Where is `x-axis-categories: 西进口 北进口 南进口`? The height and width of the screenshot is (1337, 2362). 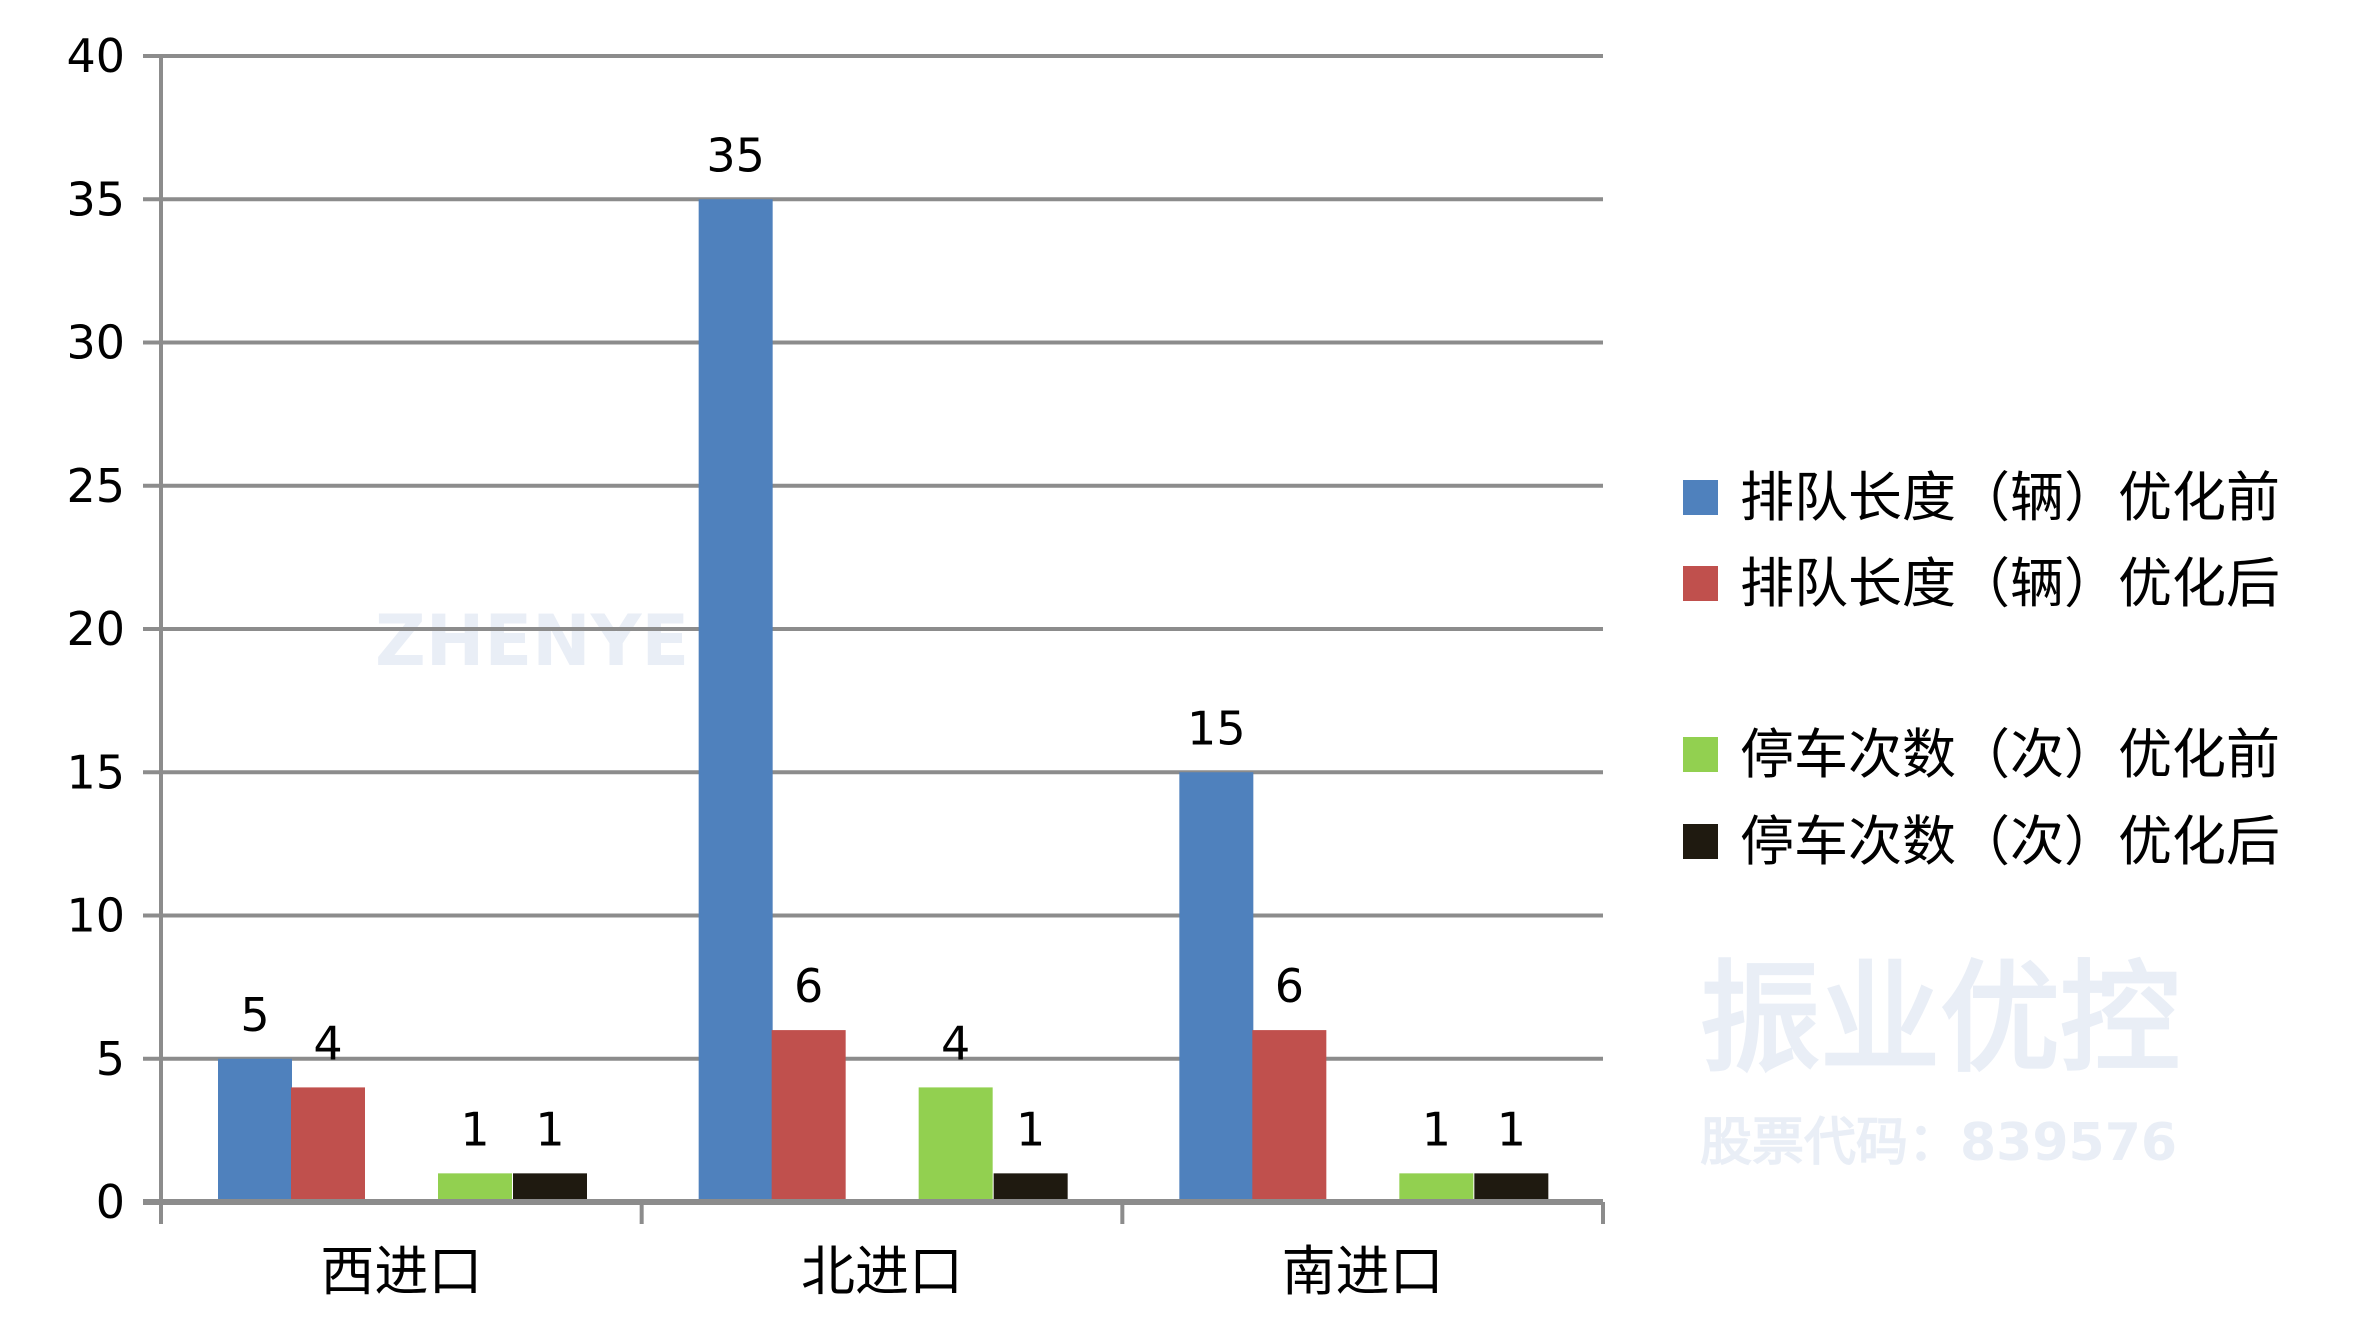
x-axis-categories: 西进口 北进口 南进口 is located at coordinates (881, 1271).